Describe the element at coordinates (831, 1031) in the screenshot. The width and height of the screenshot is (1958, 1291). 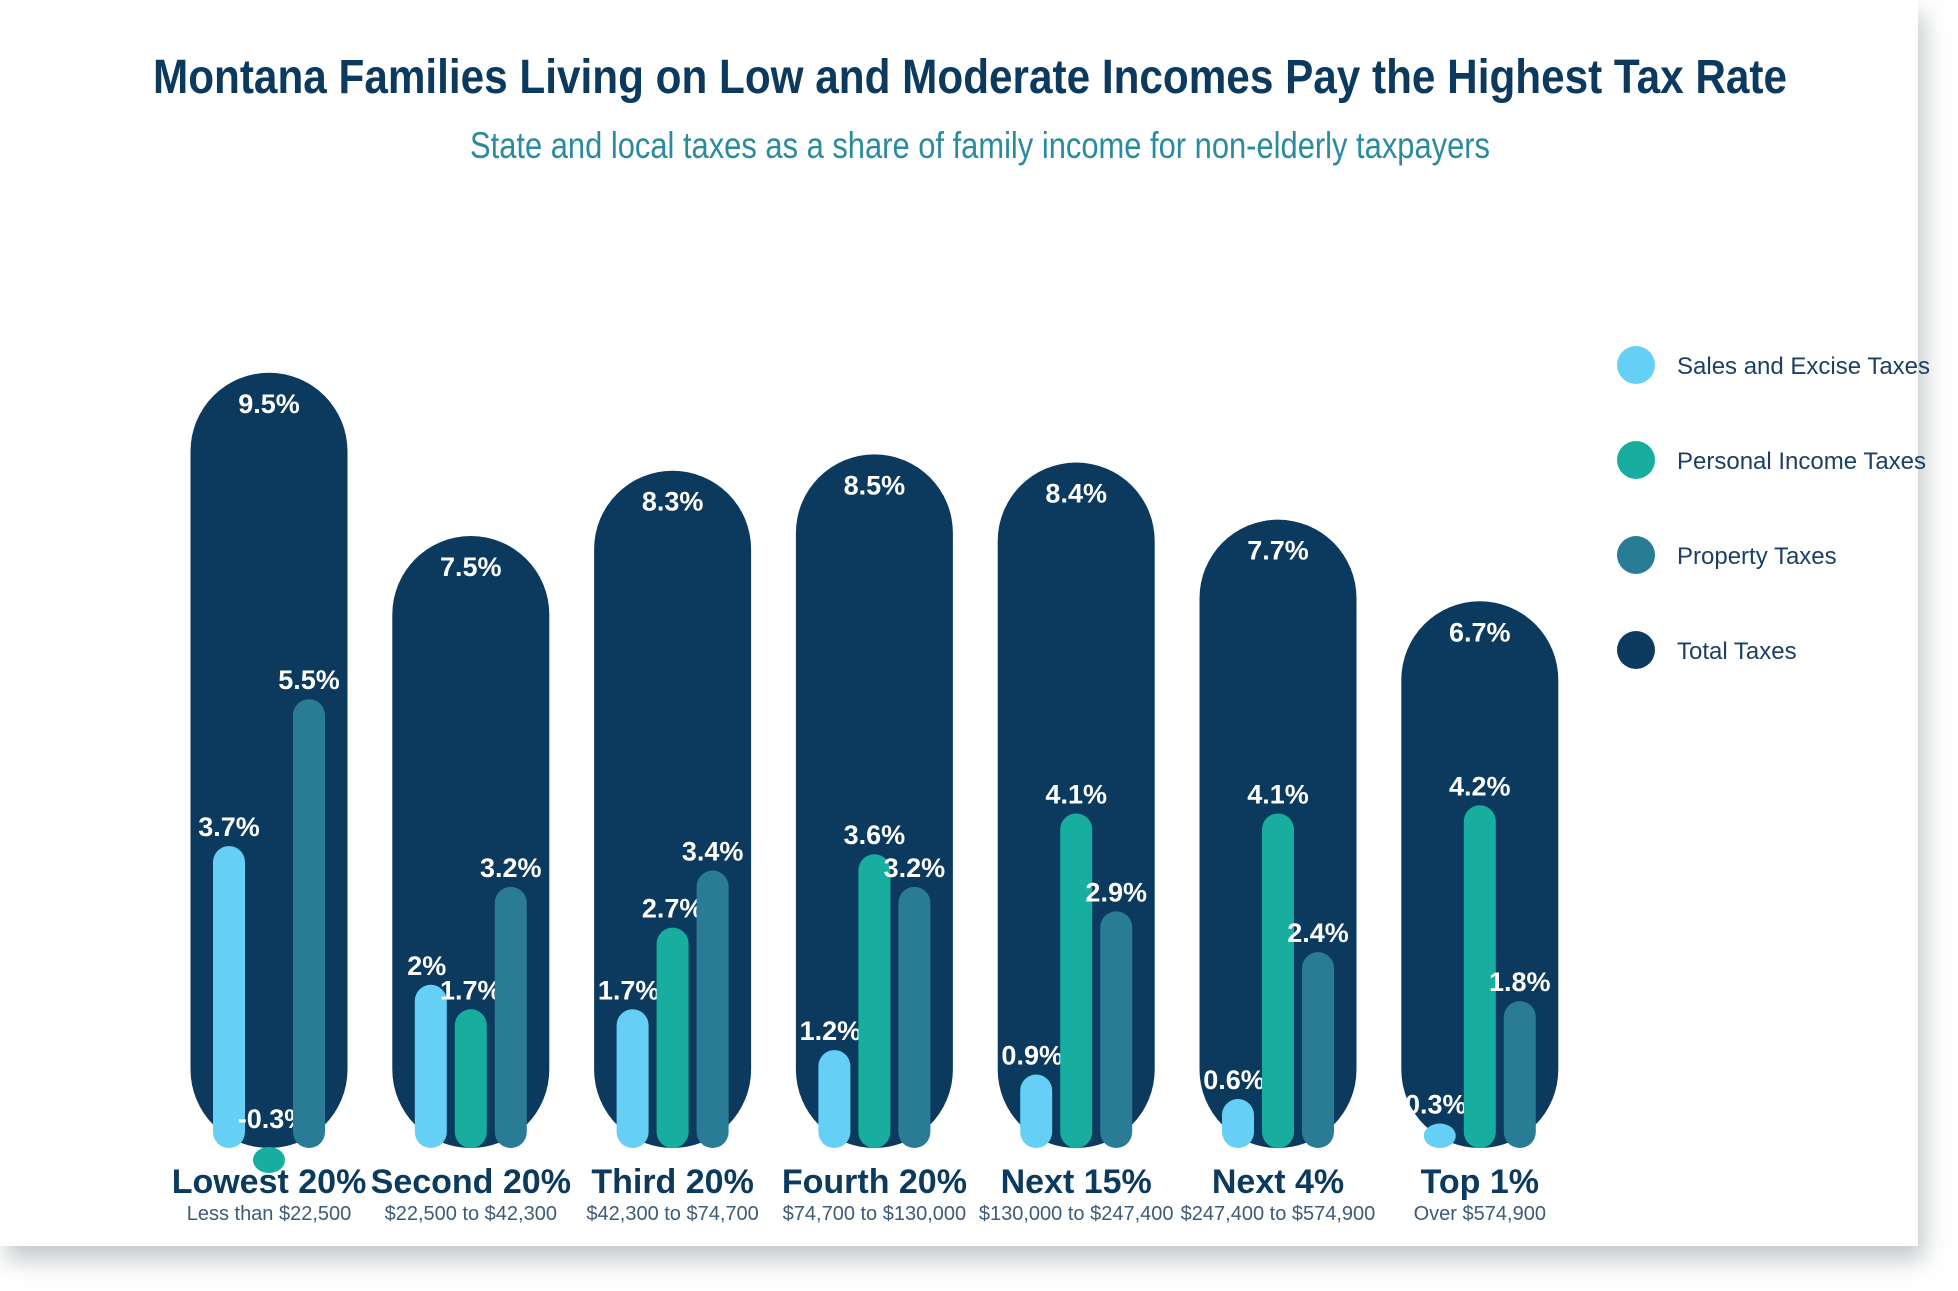
I see `bar-label: 1.2%` at that location.